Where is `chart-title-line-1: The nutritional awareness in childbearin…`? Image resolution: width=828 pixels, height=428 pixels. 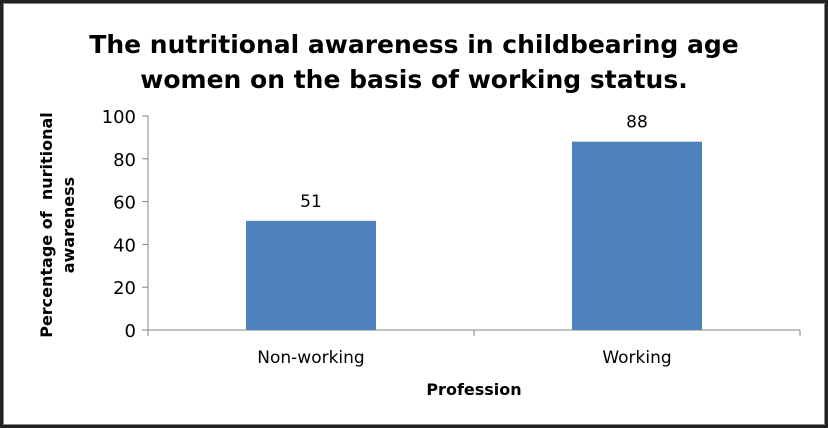
chart-title-line-1: The nutritional awareness in childbearin… is located at coordinates (413, 44).